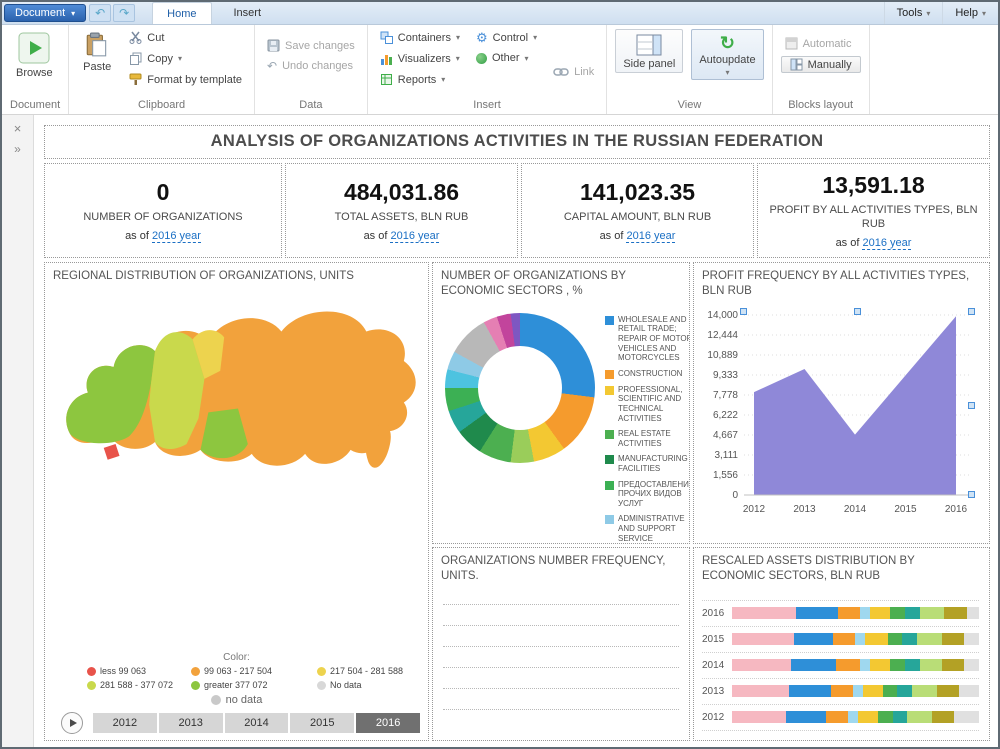  Describe the element at coordinates (125, 723) in the screenshot. I see `year-button-2012: 2012` at that location.